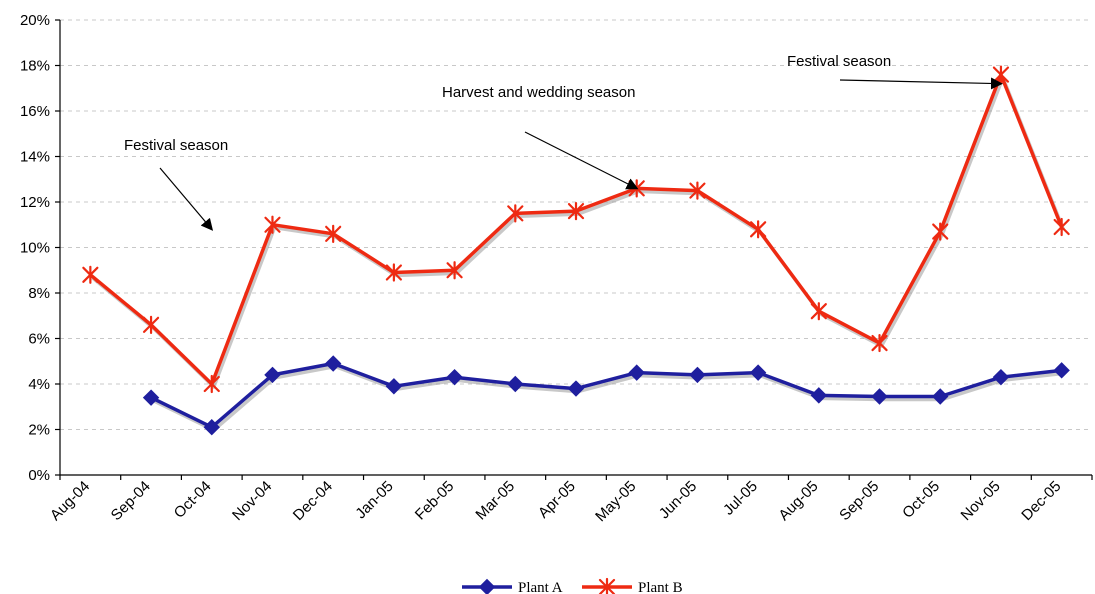 The height and width of the screenshot is (594, 1095). What do you see at coordinates (35, 20) in the screenshot?
I see `y-tick-label: 20%` at bounding box center [35, 20].